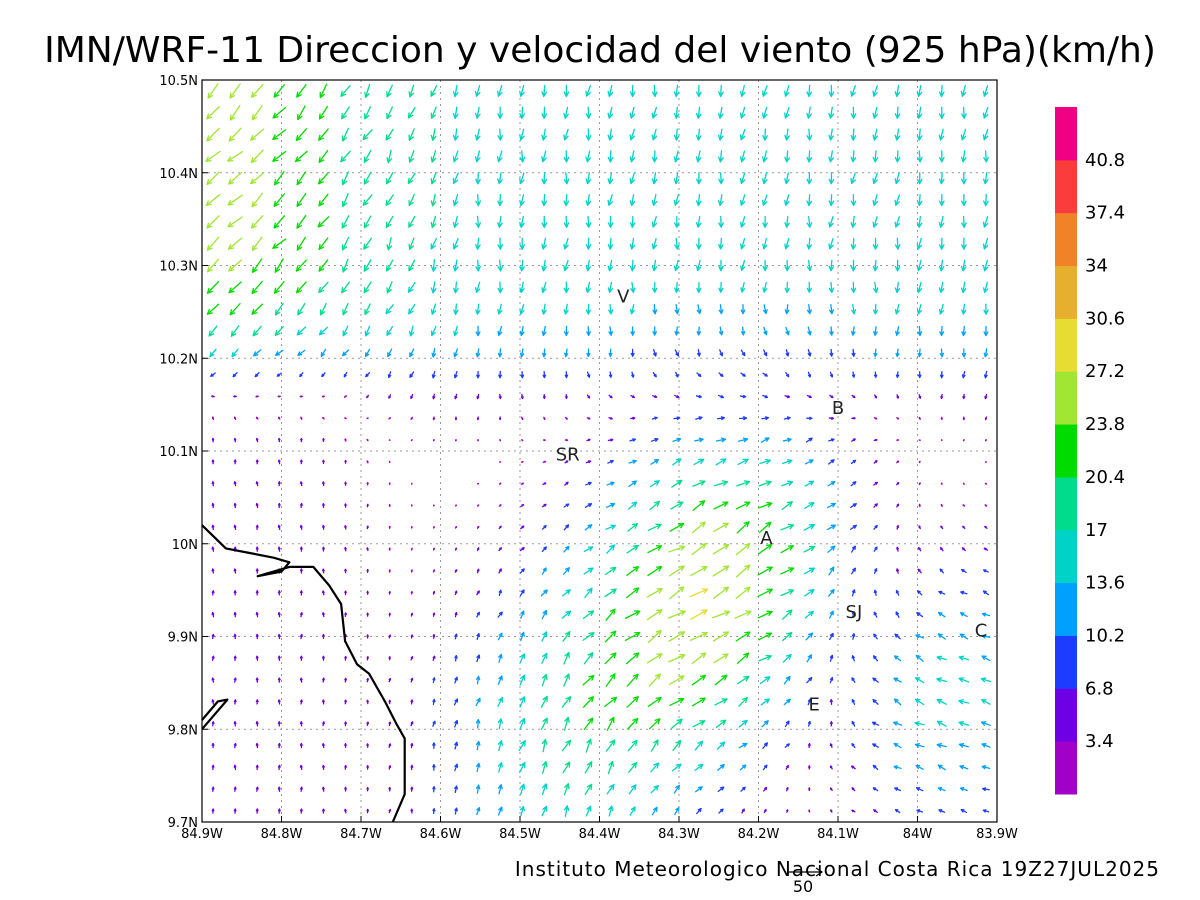 Image resolution: width=1200 pixels, height=900 pixels. What do you see at coordinates (520, 834) in the screenshot?
I see `x-tick-label: 84.5W` at bounding box center [520, 834].